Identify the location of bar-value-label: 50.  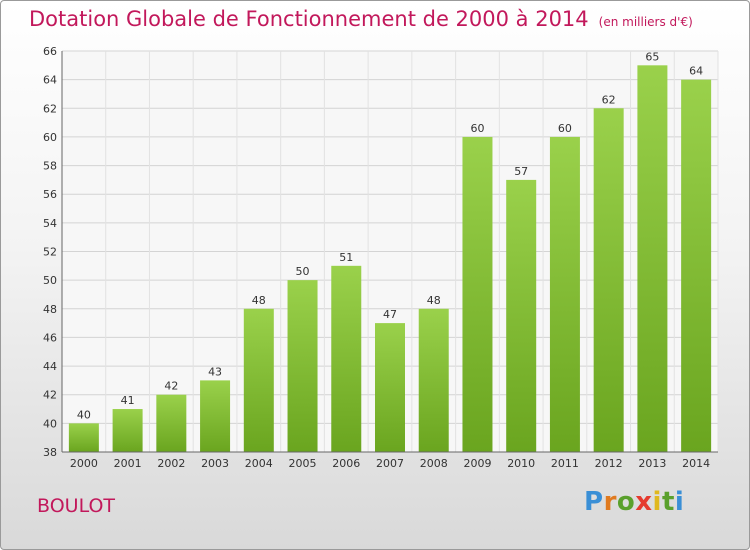
(303, 271).